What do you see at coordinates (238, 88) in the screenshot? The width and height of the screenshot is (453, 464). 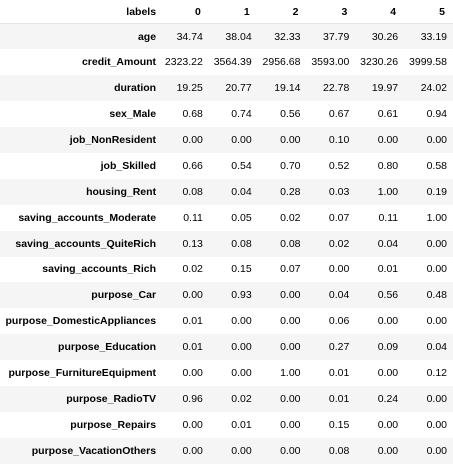 I see `table-cell: 20.77` at bounding box center [238, 88].